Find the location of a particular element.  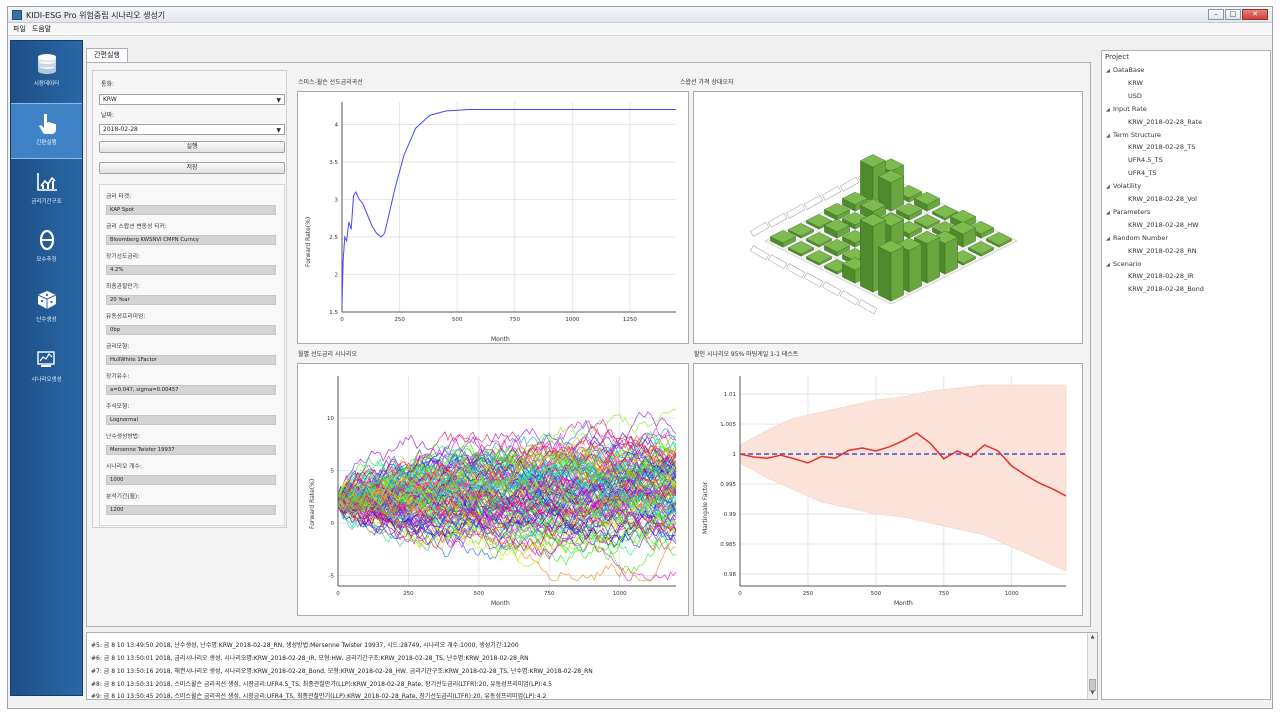

tree-folder: ◢ Term Structure is located at coordinates (1133, 135).